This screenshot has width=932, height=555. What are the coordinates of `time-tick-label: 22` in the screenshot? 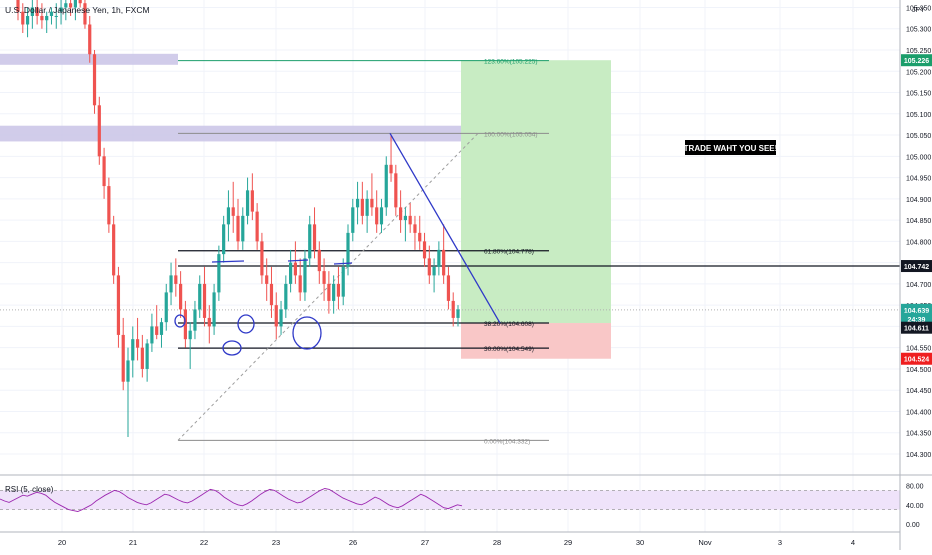 It's located at (204, 542).